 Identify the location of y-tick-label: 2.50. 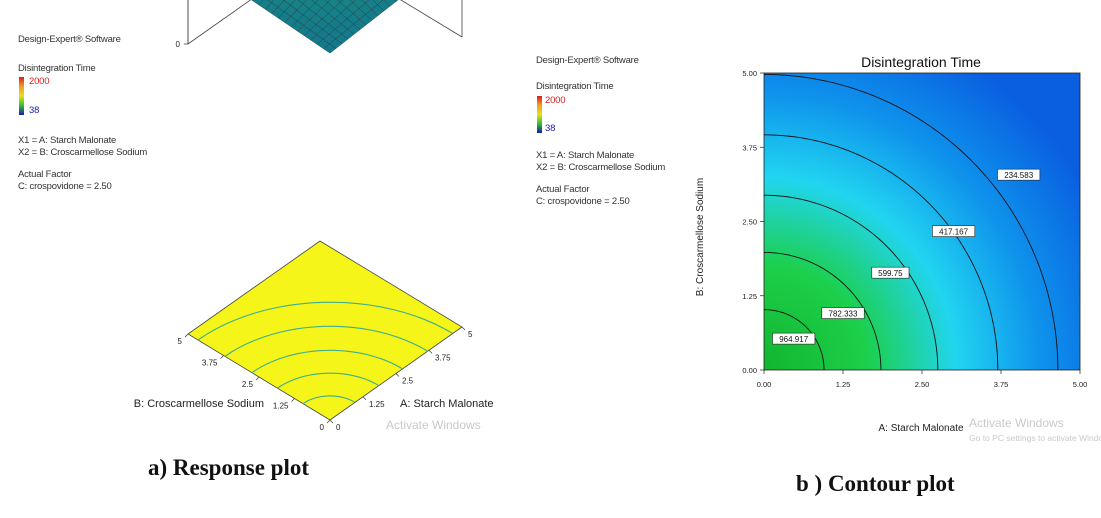
(749, 222).